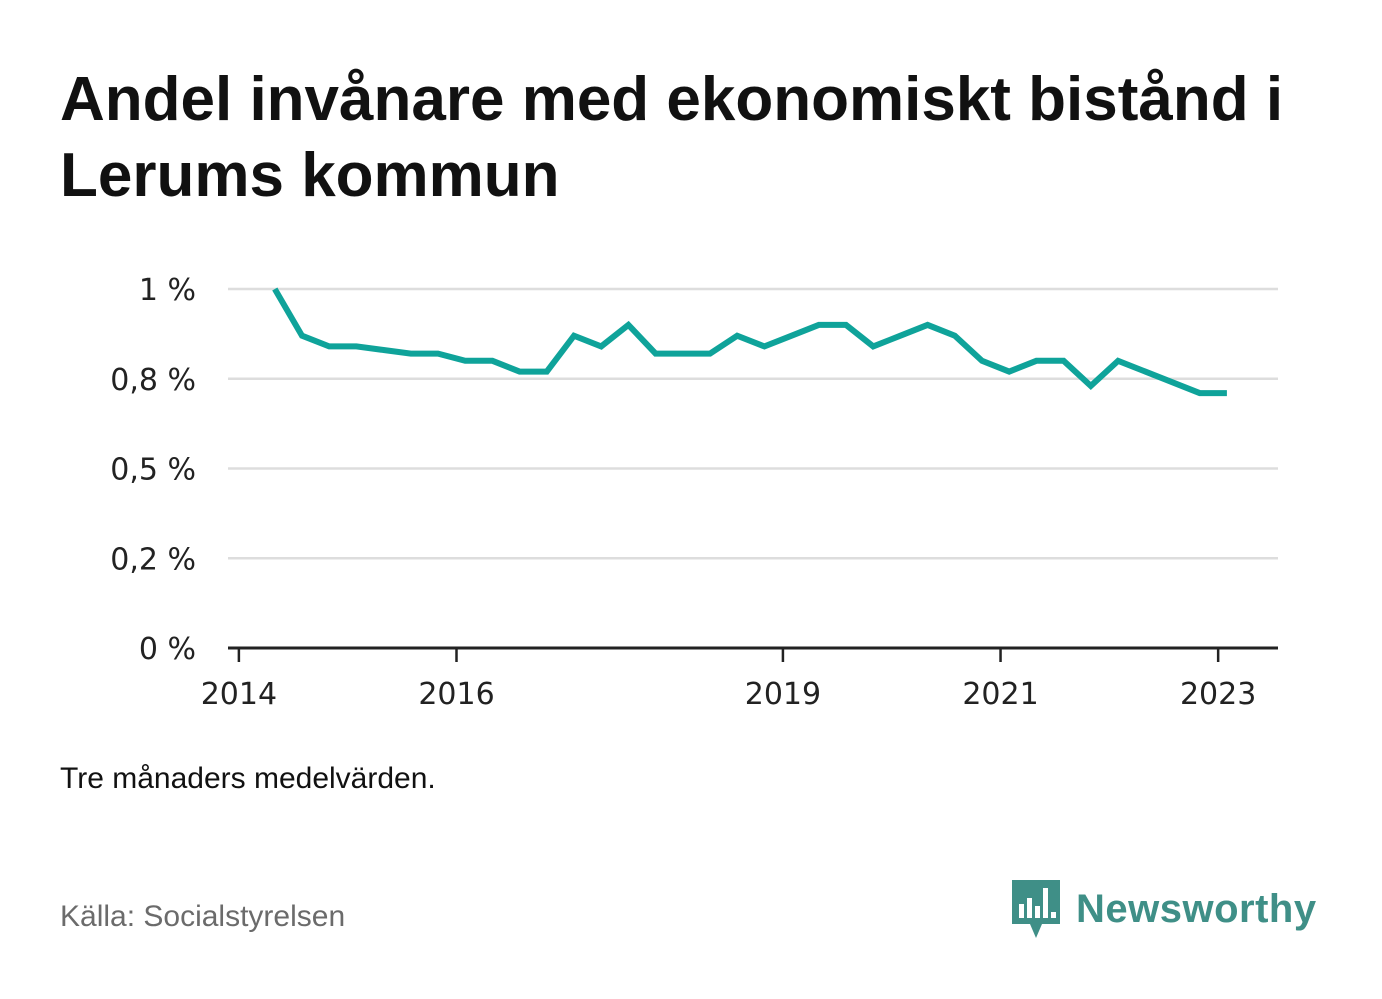  Describe the element at coordinates (456, 694) in the screenshot. I see `x-tick-label: 2016` at that location.